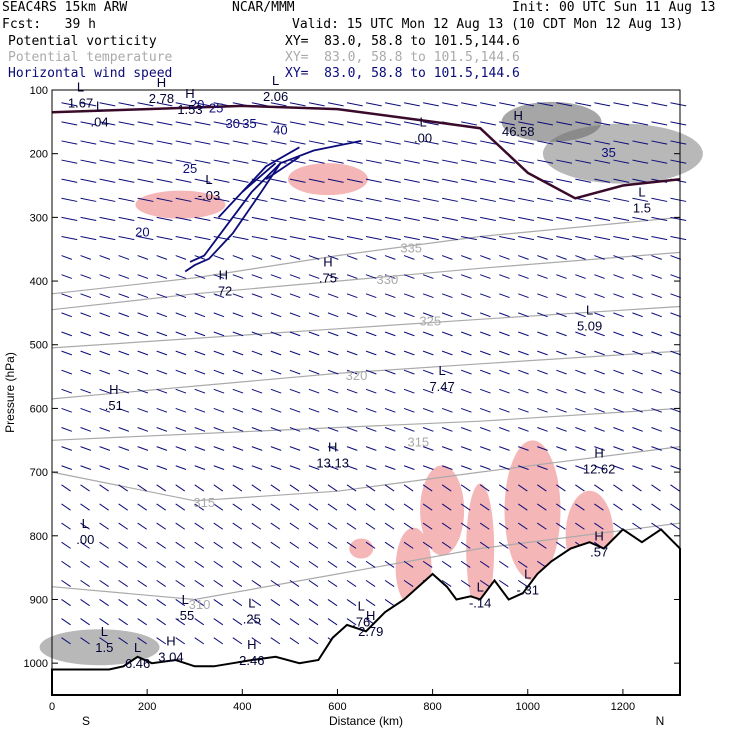  What do you see at coordinates (327, 262) in the screenshot?
I see `pv-extremum-marker-3: H` at bounding box center [327, 262].